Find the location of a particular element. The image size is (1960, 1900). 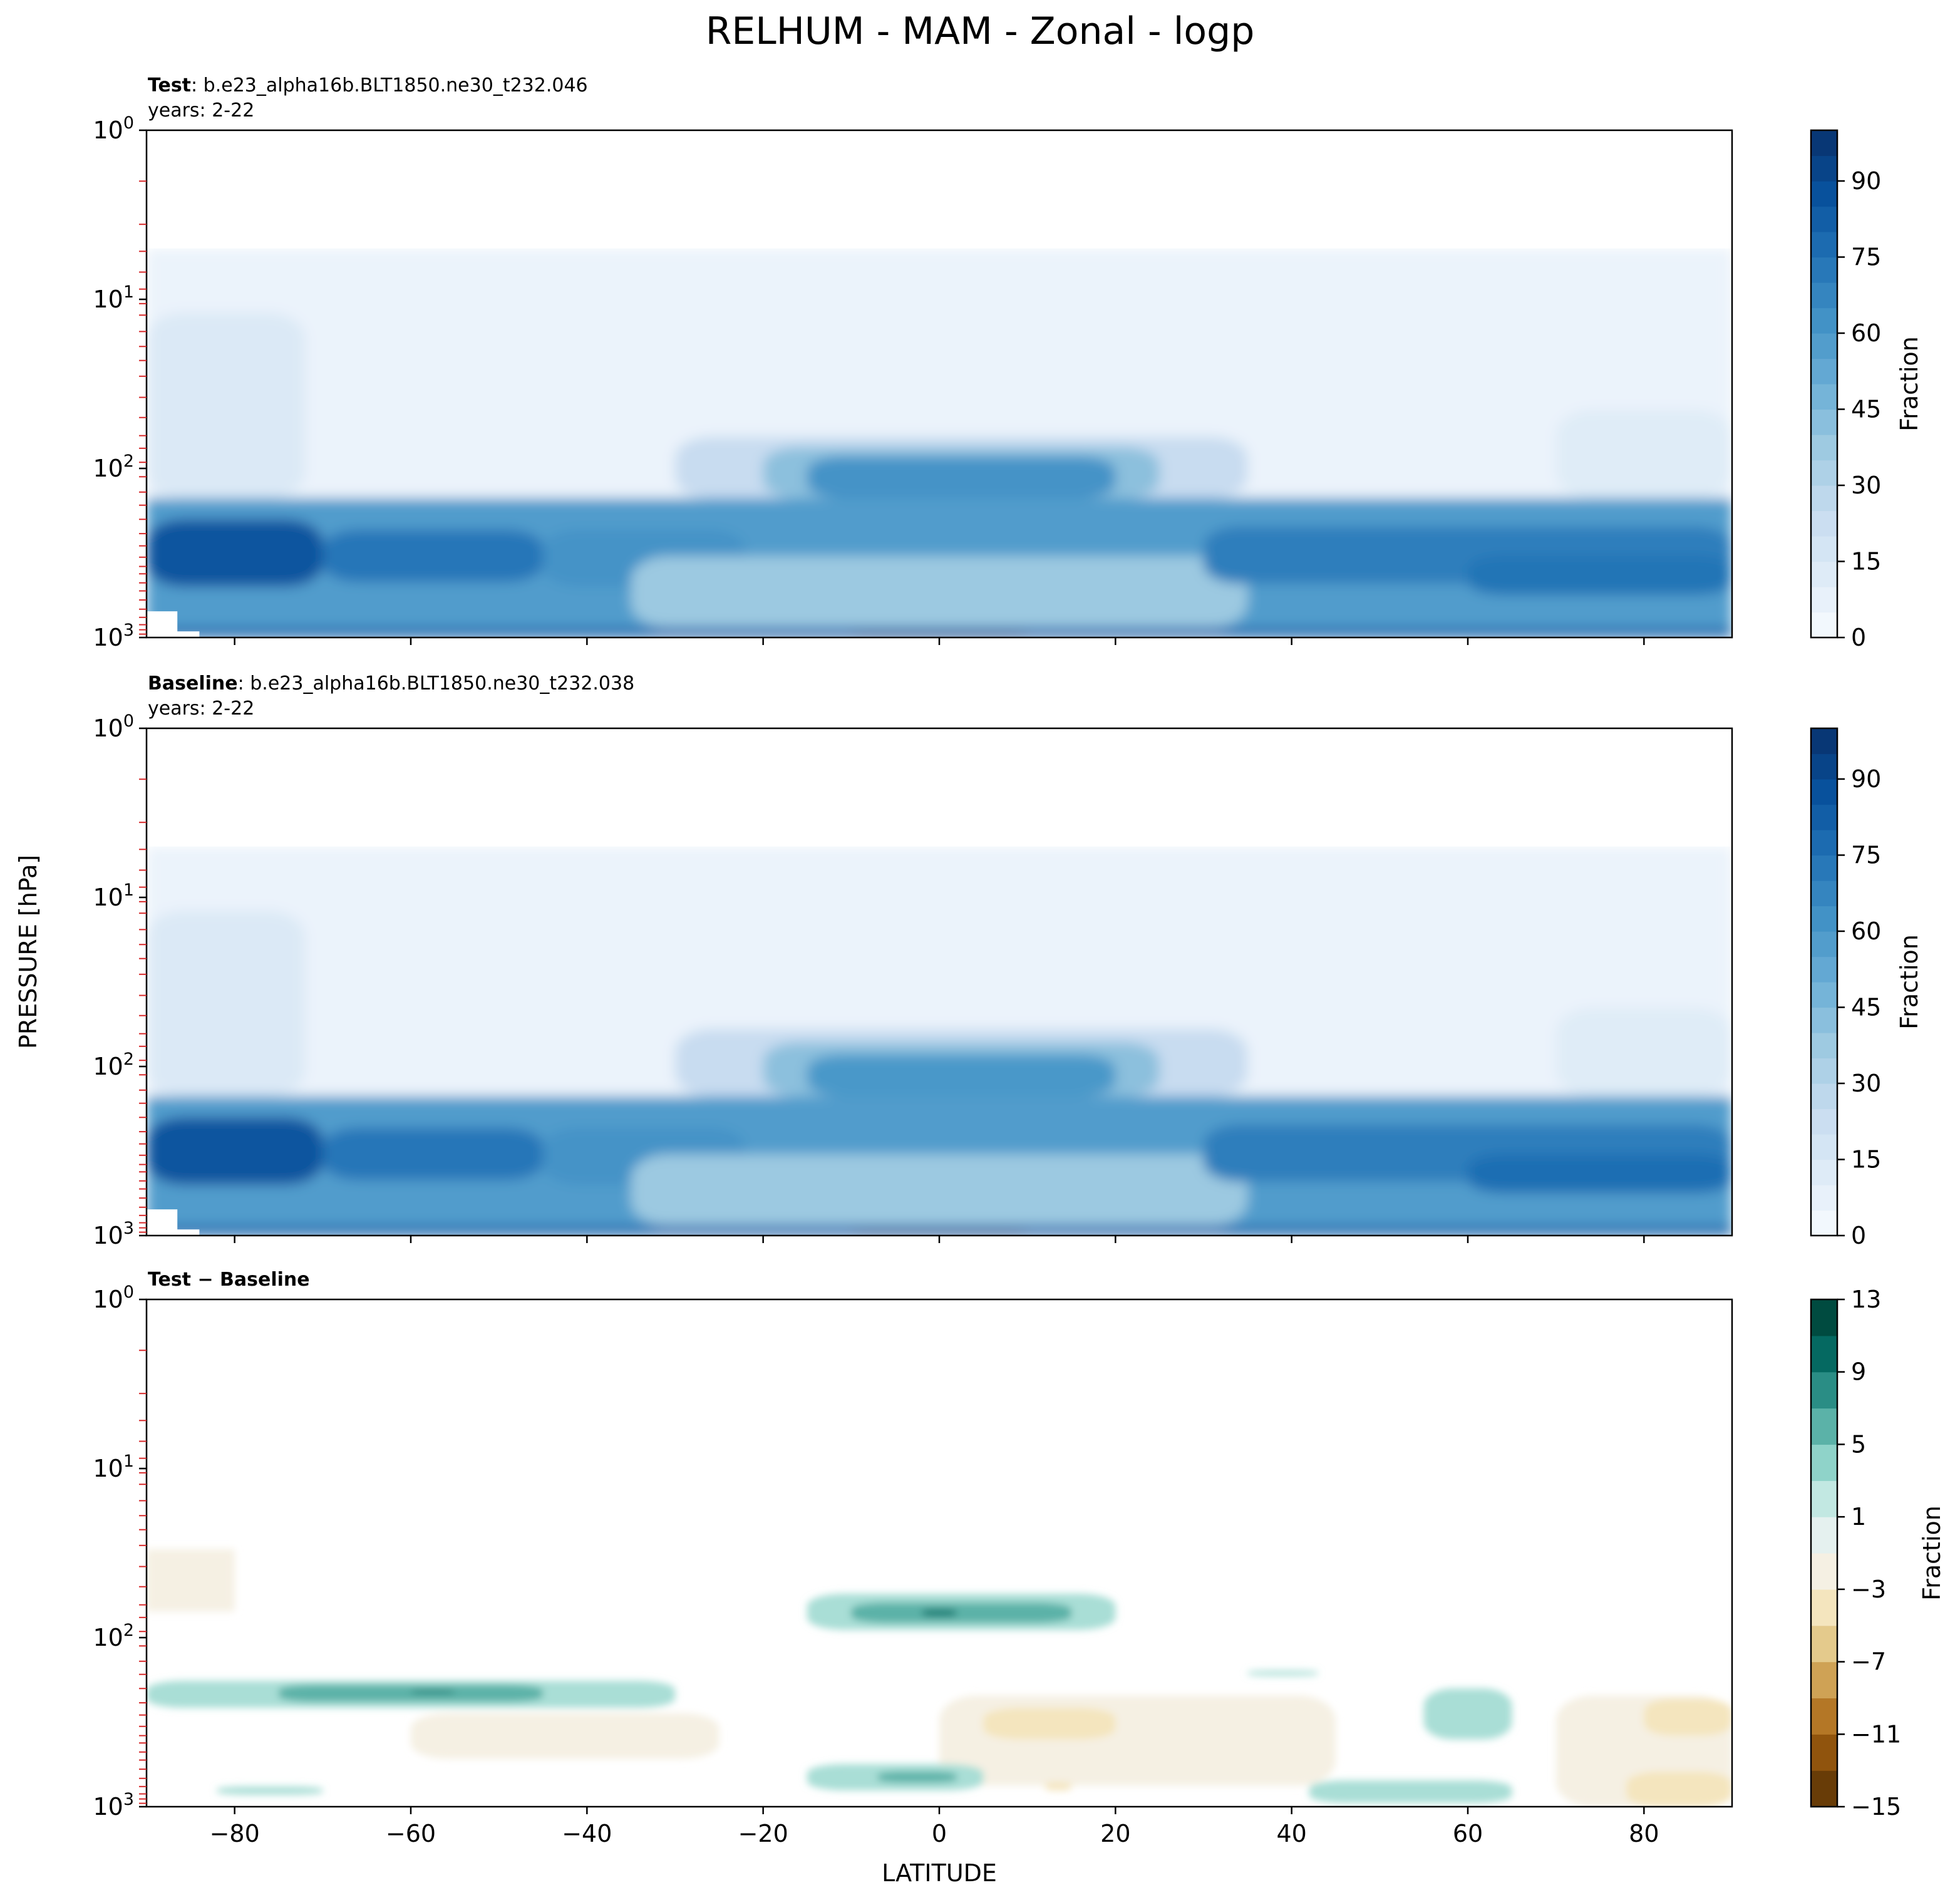

colorbar-tick-label: 15 is located at coordinates (1866, 1160).